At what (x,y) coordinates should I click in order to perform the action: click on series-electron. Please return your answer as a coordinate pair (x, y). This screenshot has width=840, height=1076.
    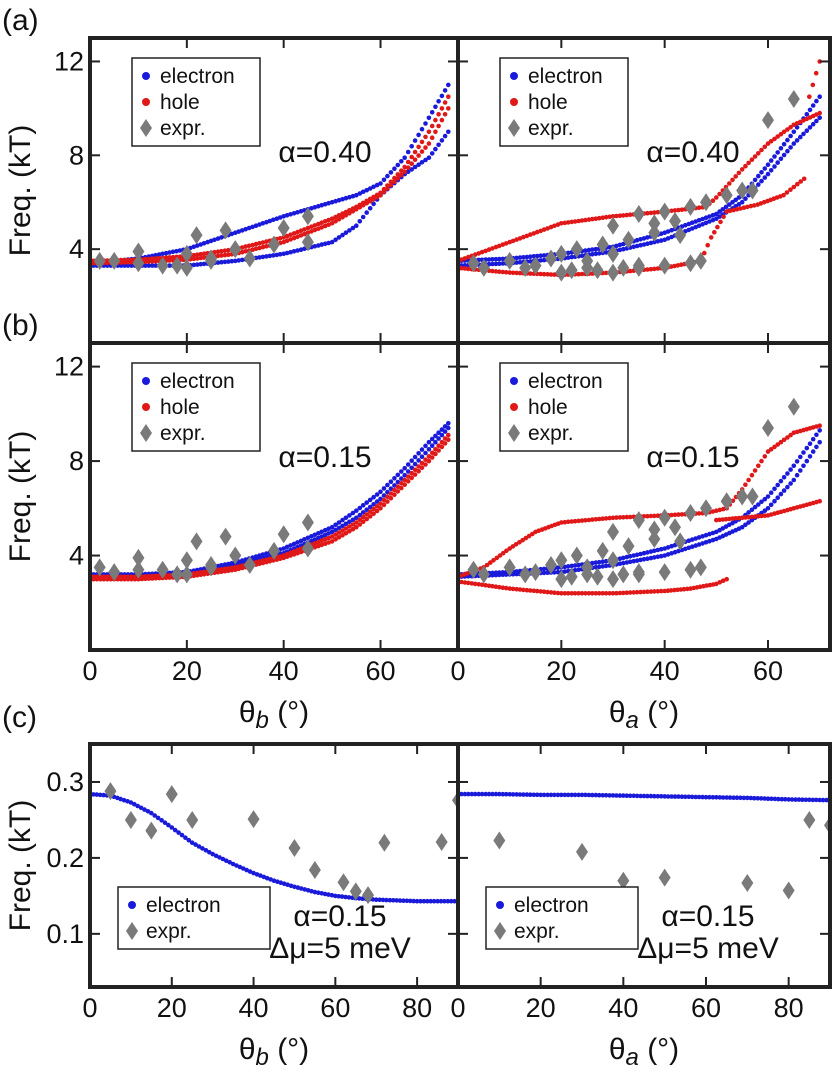
    Looking at the image, I should click on (274, 847).